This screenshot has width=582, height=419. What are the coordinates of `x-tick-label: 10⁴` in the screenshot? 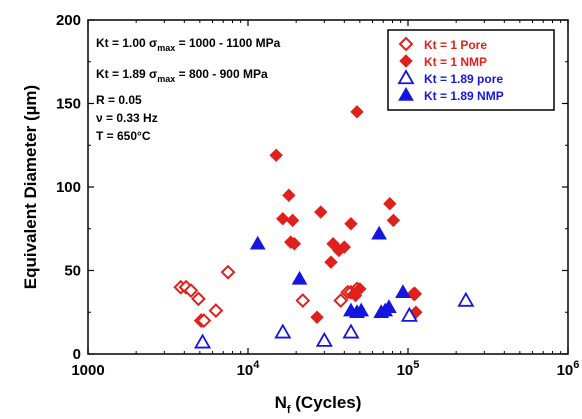 It's located at (249, 369).